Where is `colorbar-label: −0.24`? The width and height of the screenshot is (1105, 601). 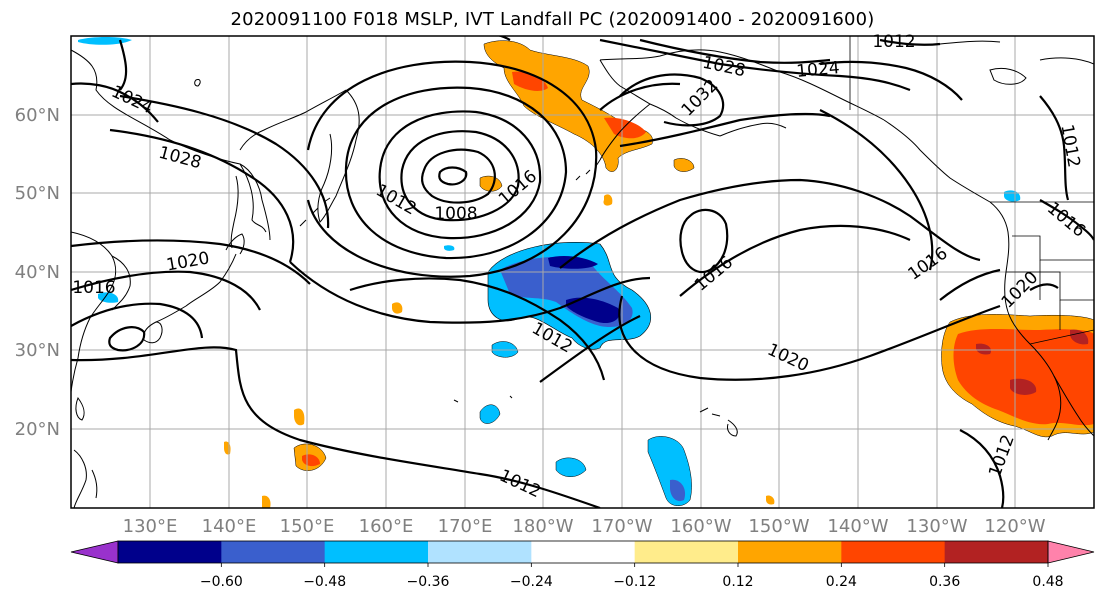 colorbar-label: −0.24 is located at coordinates (531, 582).